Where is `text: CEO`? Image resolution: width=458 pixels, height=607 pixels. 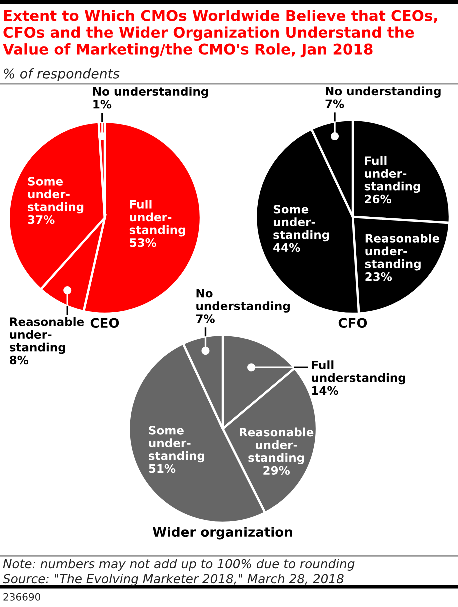
text: CEO is located at coordinates (105, 323).